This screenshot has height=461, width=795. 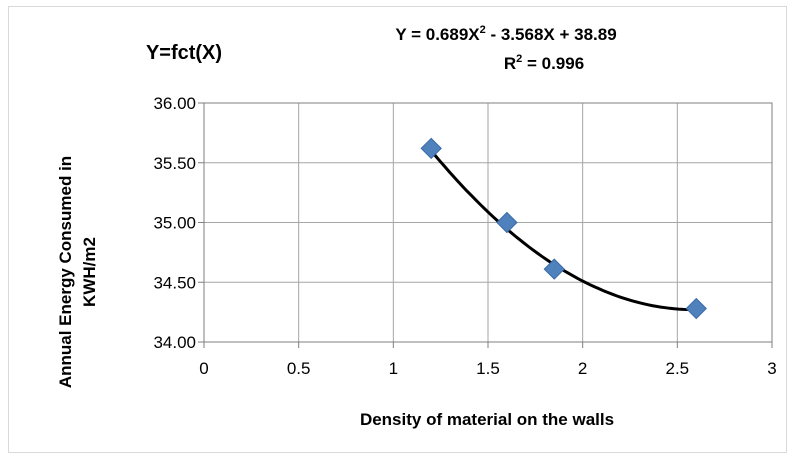 I want to click on y-tick-label: 34.50, so click(x=174, y=282).